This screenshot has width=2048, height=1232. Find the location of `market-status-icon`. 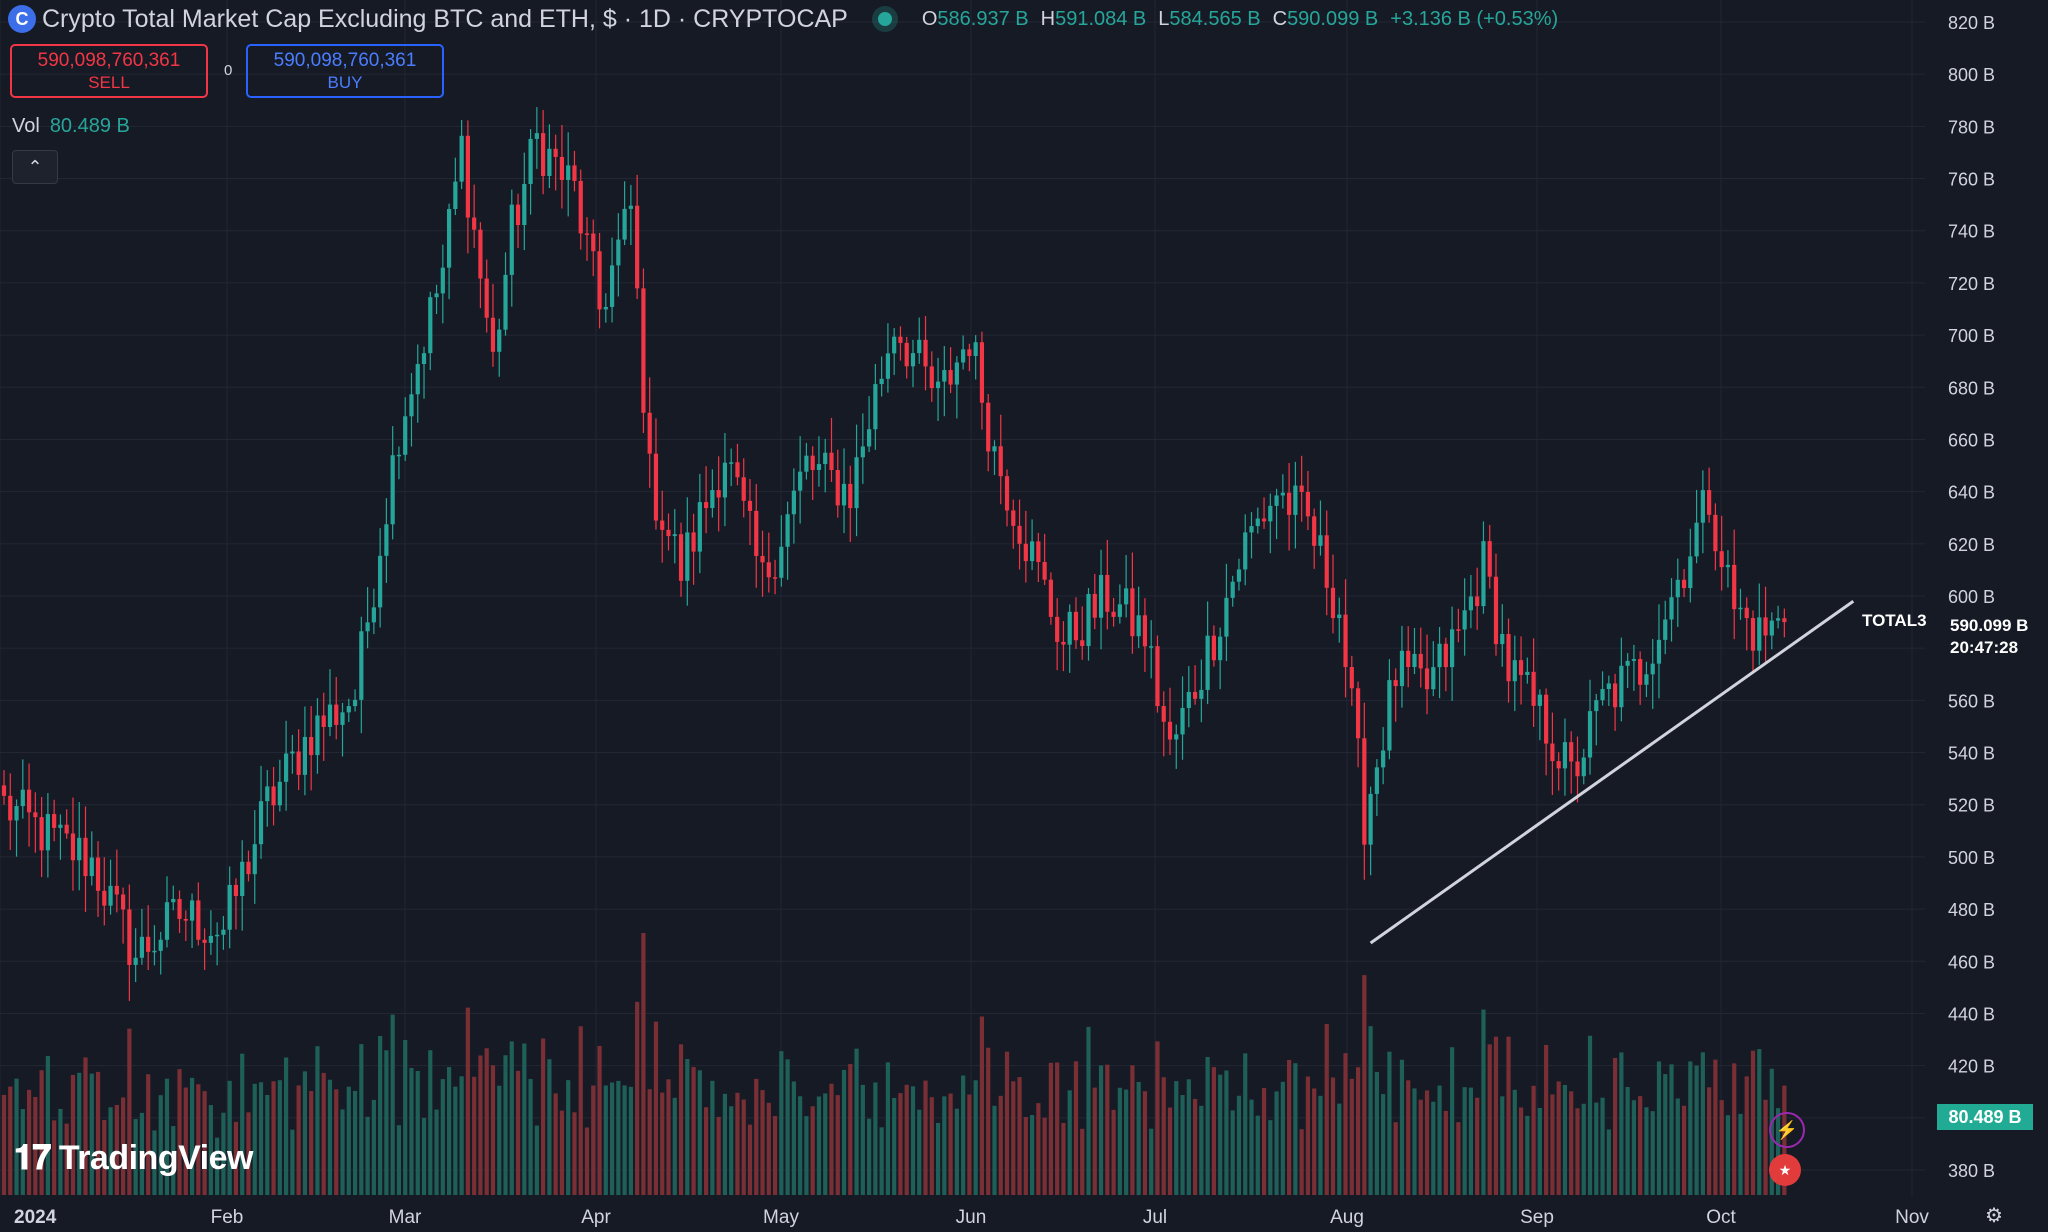

market-status-icon is located at coordinates (884, 19).